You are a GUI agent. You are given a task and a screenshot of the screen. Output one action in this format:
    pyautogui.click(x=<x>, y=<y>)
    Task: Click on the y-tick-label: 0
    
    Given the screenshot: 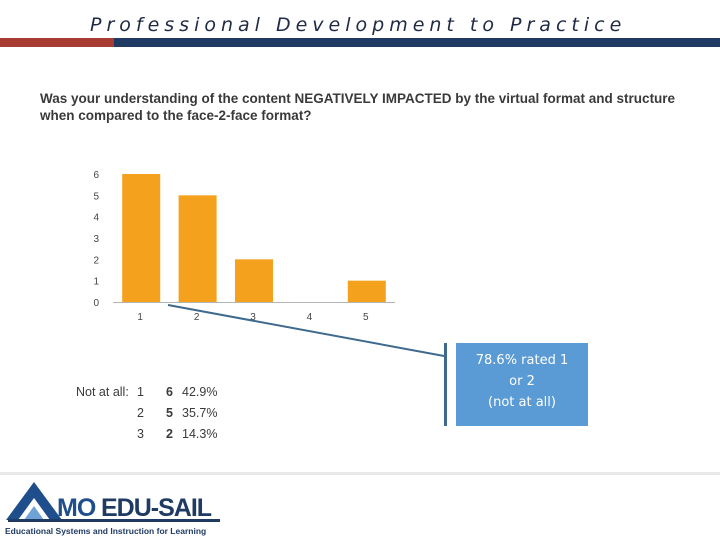 What is the action you would take?
    pyautogui.click(x=96, y=303)
    